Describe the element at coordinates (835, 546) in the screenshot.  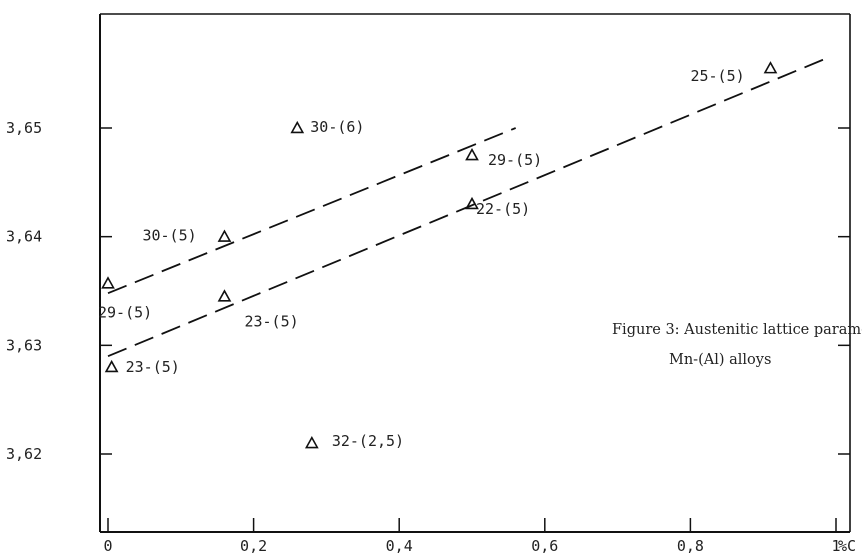
I see `x-tick-label: 1` at that location.